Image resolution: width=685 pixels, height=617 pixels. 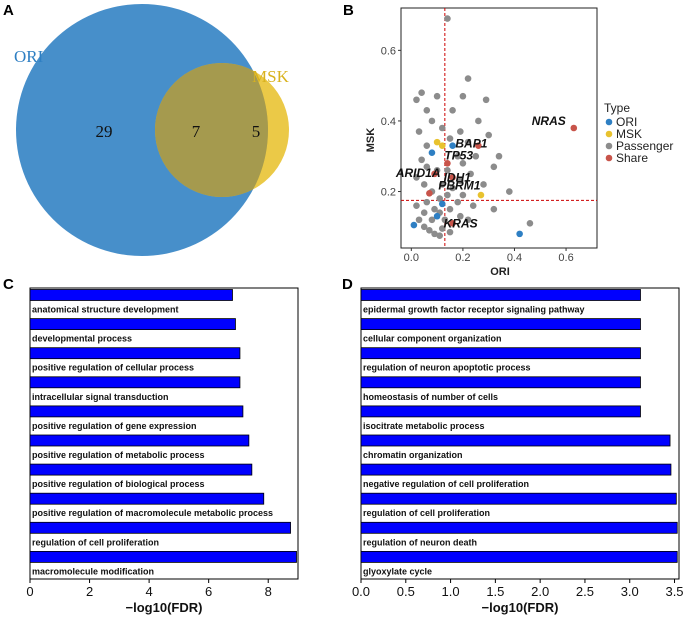 What do you see at coordinates (609, 122) in the screenshot?
I see `legend-swatch-ori` at bounding box center [609, 122].